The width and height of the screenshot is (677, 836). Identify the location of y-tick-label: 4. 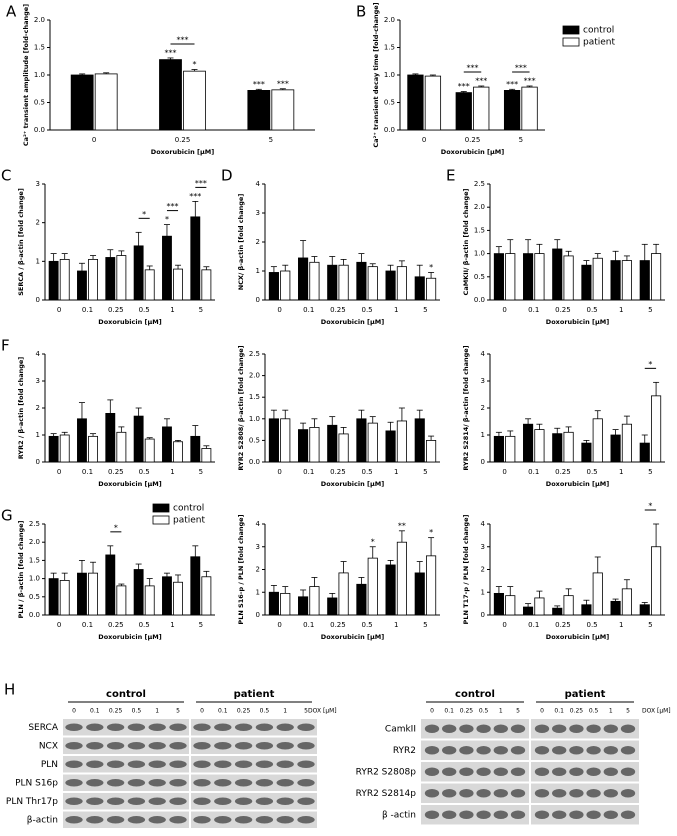
(258, 524).